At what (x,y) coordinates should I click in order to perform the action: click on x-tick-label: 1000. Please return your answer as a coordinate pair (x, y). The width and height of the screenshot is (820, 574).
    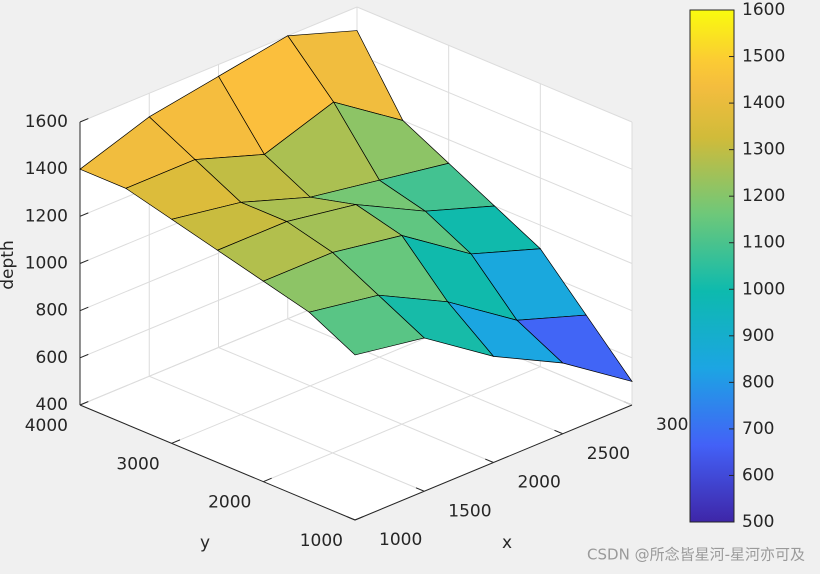
    Looking at the image, I should click on (400, 540).